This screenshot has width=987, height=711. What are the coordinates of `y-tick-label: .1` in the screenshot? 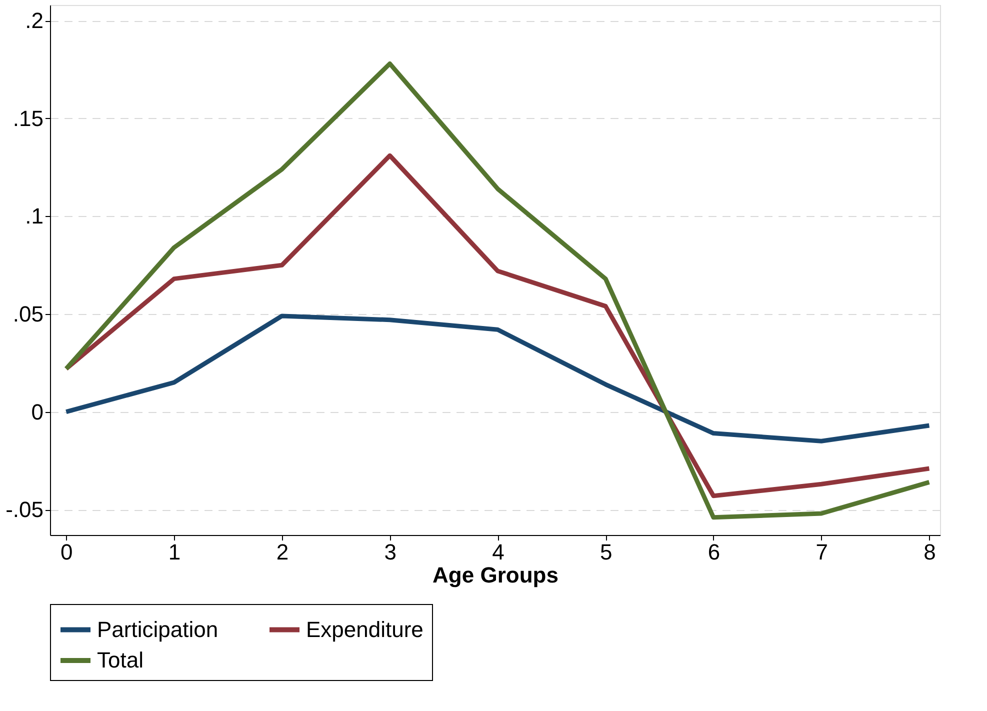 It's located at (34, 216).